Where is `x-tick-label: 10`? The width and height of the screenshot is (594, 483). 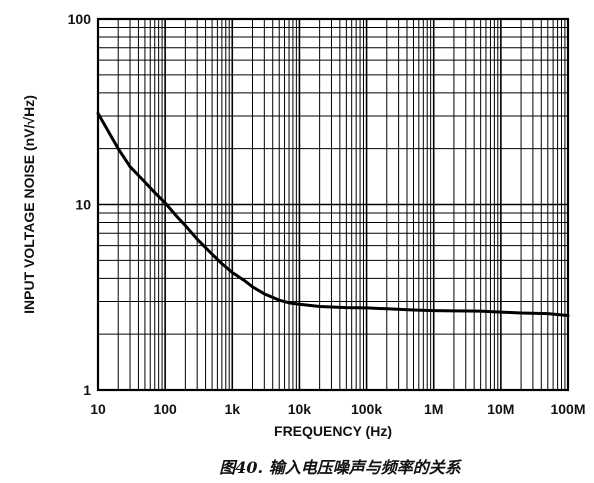 x-tick-label: 10 is located at coordinates (98, 409).